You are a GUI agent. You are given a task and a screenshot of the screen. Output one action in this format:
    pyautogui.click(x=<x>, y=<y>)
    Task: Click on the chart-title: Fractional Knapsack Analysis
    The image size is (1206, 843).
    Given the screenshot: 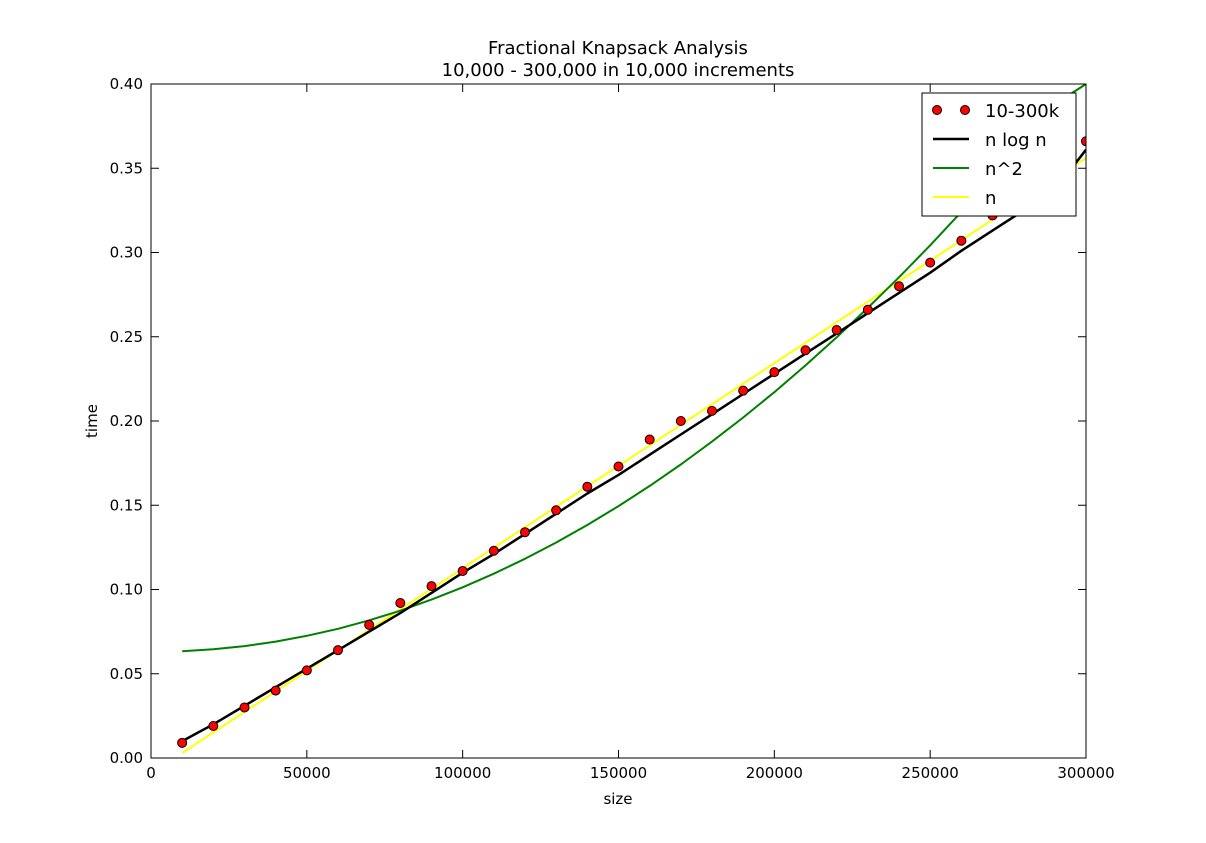 What is the action you would take?
    pyautogui.click(x=618, y=48)
    